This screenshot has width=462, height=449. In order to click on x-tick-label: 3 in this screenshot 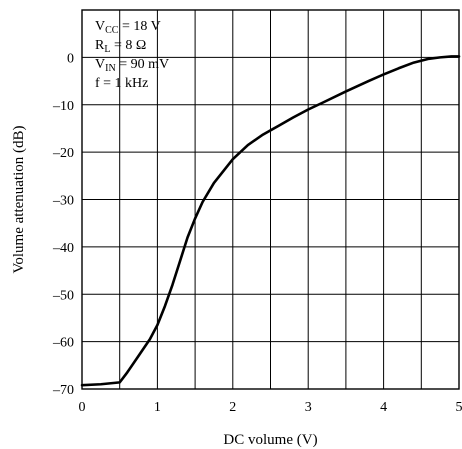, I will do `click(308, 407)`.